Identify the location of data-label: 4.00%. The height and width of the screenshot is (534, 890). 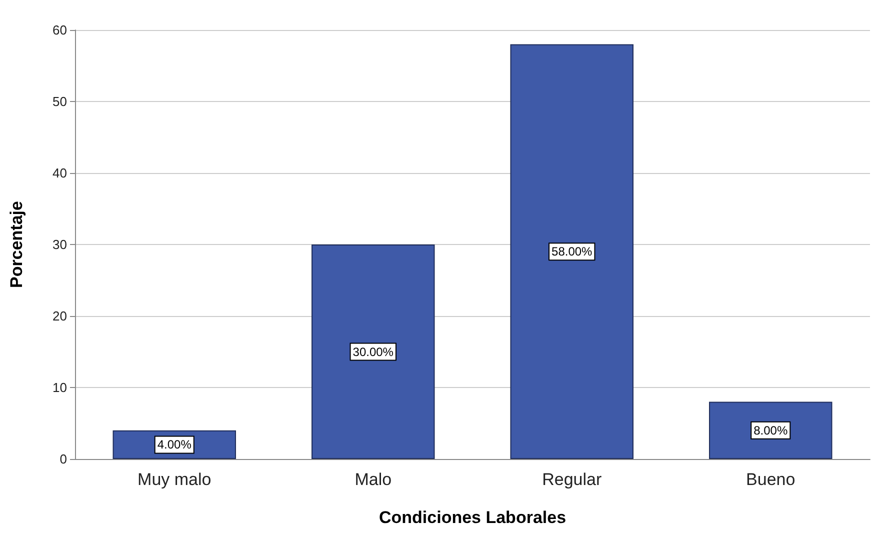
(174, 445).